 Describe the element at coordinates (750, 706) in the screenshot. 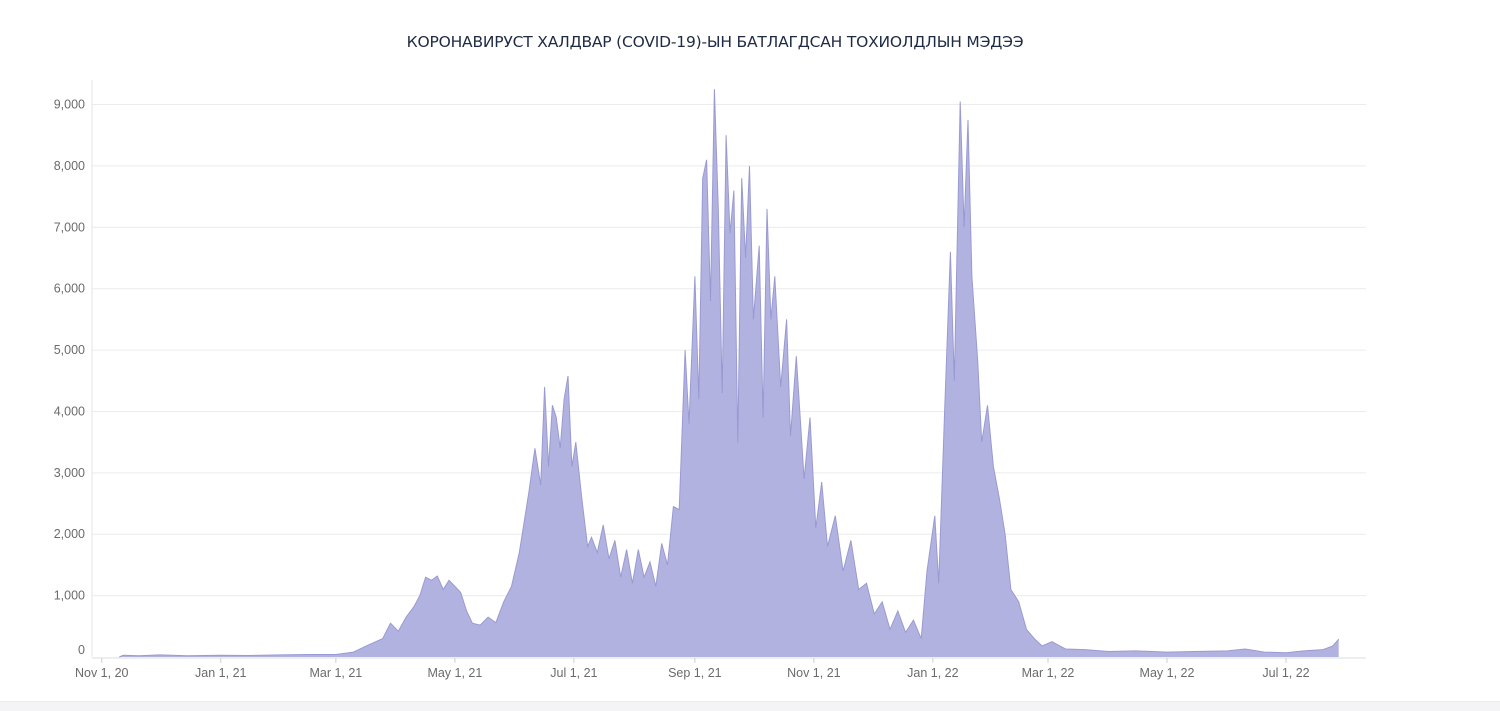

I see `bottom-strip` at that location.